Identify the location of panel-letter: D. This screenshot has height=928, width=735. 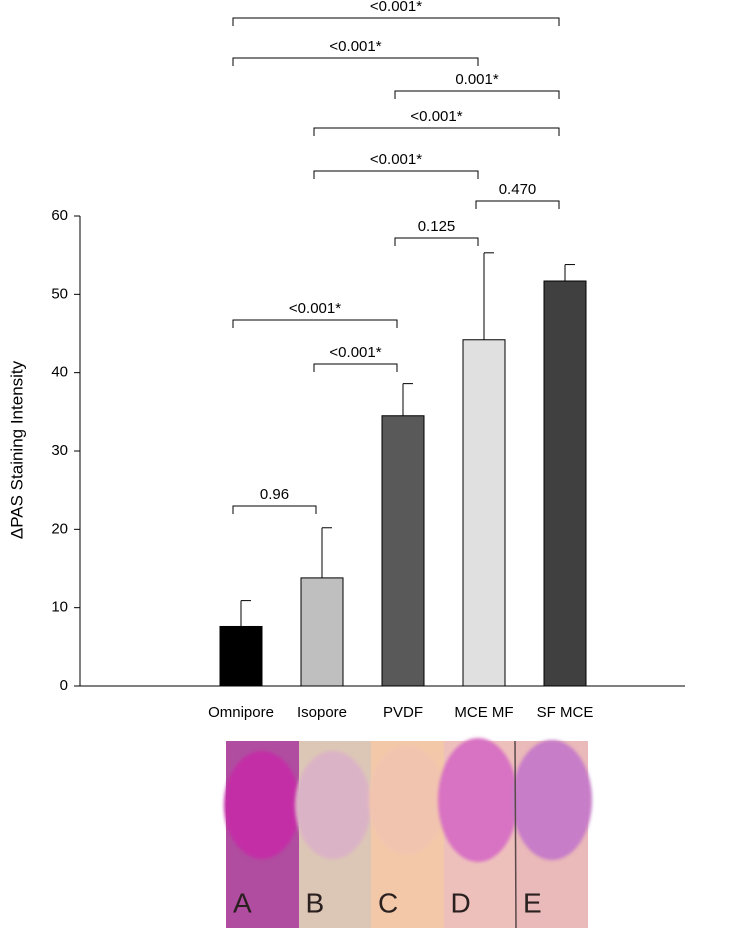
(461, 902).